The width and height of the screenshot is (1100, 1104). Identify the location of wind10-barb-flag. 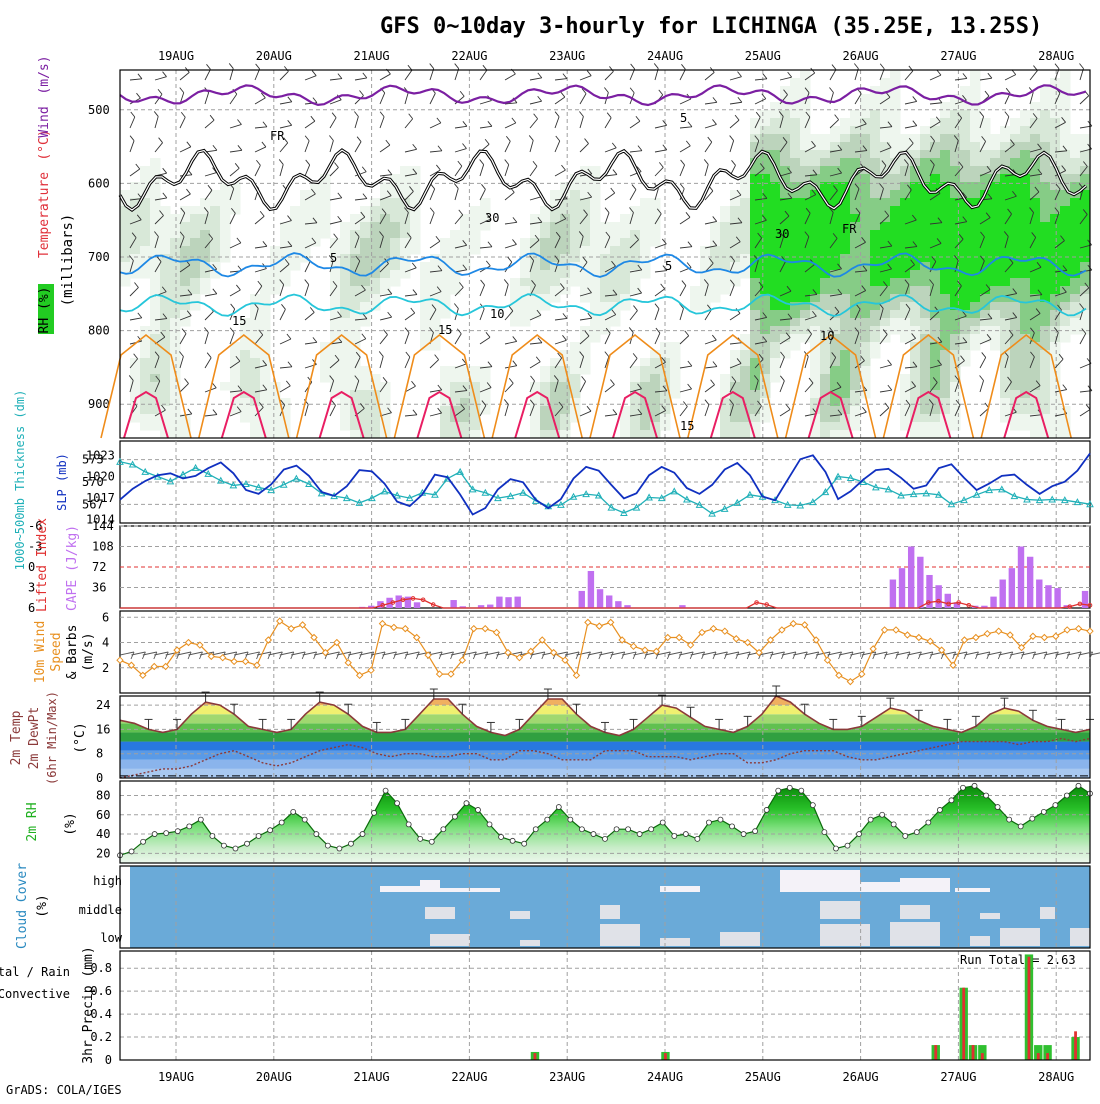
(201, 655).